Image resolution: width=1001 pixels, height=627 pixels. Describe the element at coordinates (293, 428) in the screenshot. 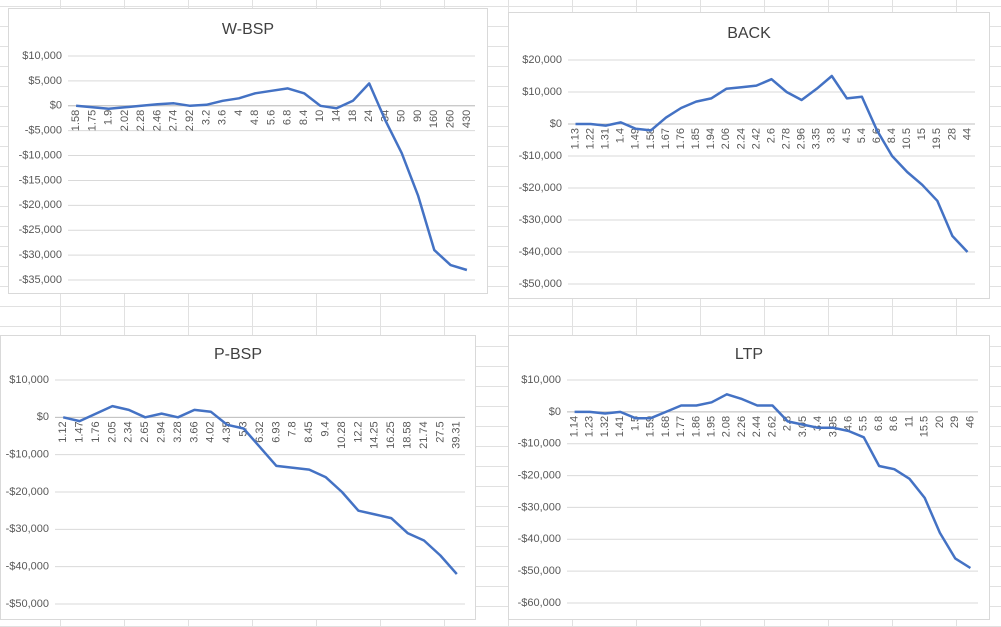

I see `x-tick-label: 7.8` at that location.